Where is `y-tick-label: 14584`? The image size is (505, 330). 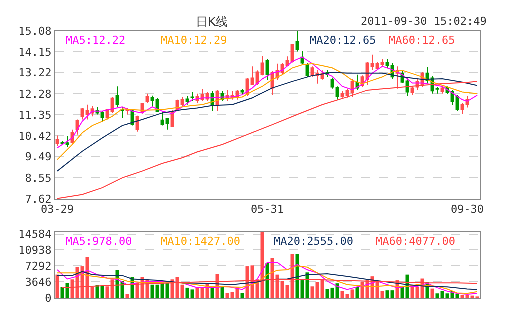 y-tick-label: 14584 is located at coordinates (35, 235).